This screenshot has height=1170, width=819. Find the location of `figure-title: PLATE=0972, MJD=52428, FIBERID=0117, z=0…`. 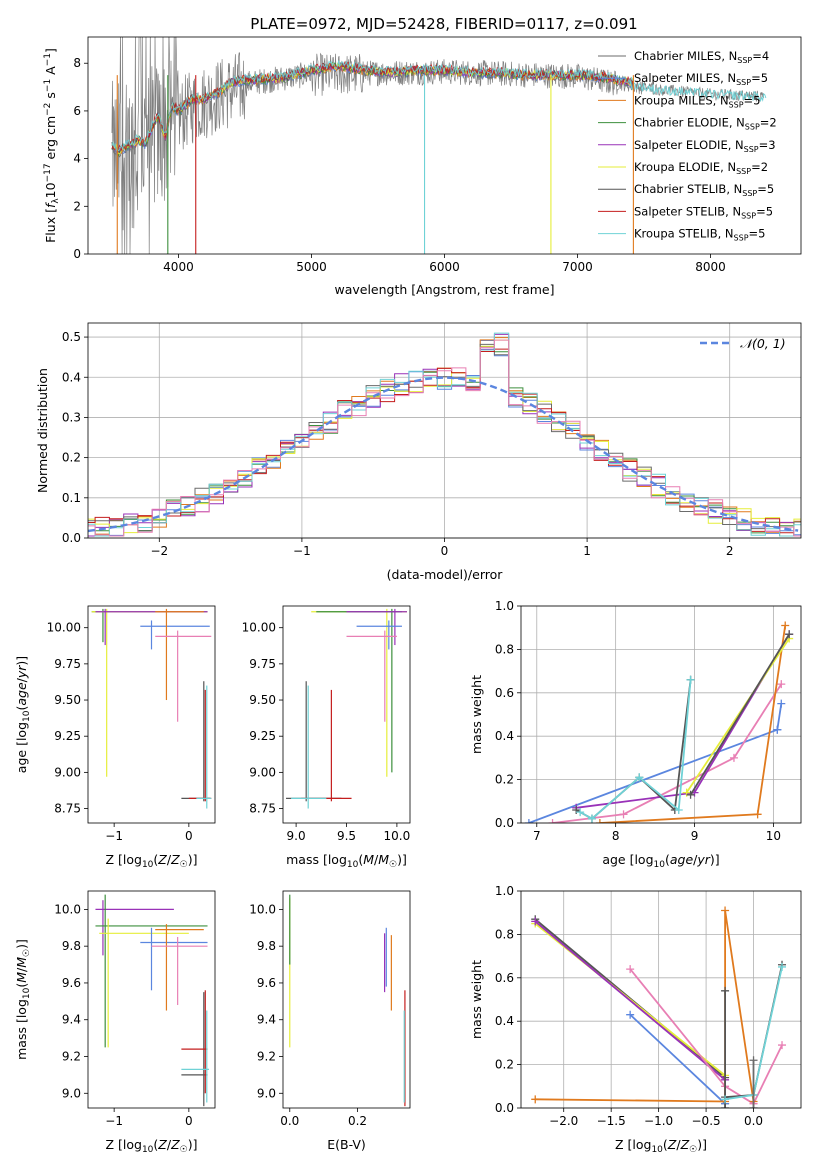

figure-title: PLATE=0972, MJD=52428, FIBERID=0117, z=0… is located at coordinates (443, 24).